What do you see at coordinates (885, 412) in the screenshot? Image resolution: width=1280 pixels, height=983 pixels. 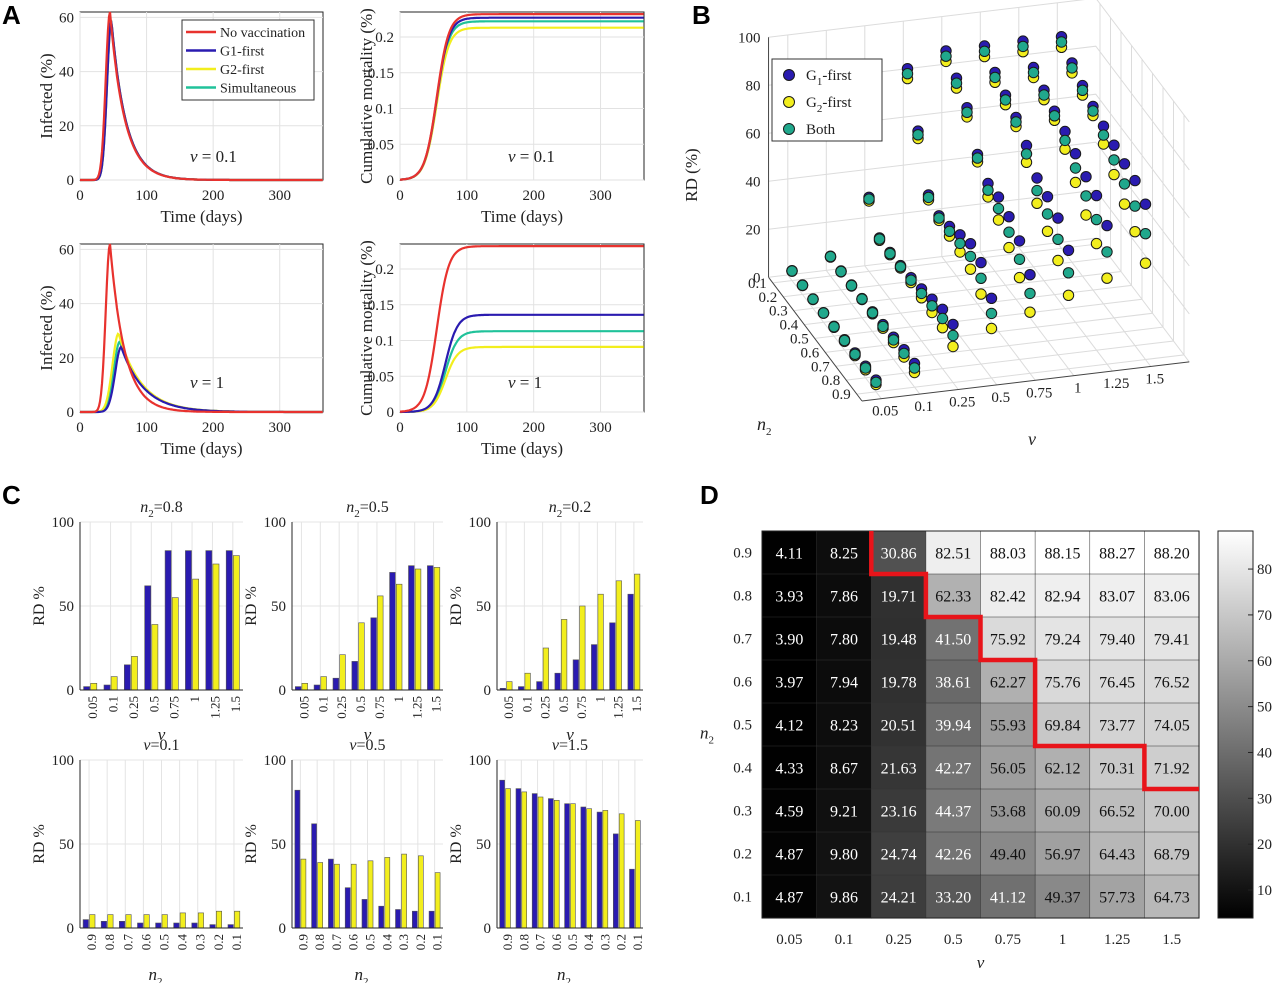 I see `v-tick-label: 0.05` at bounding box center [885, 412].